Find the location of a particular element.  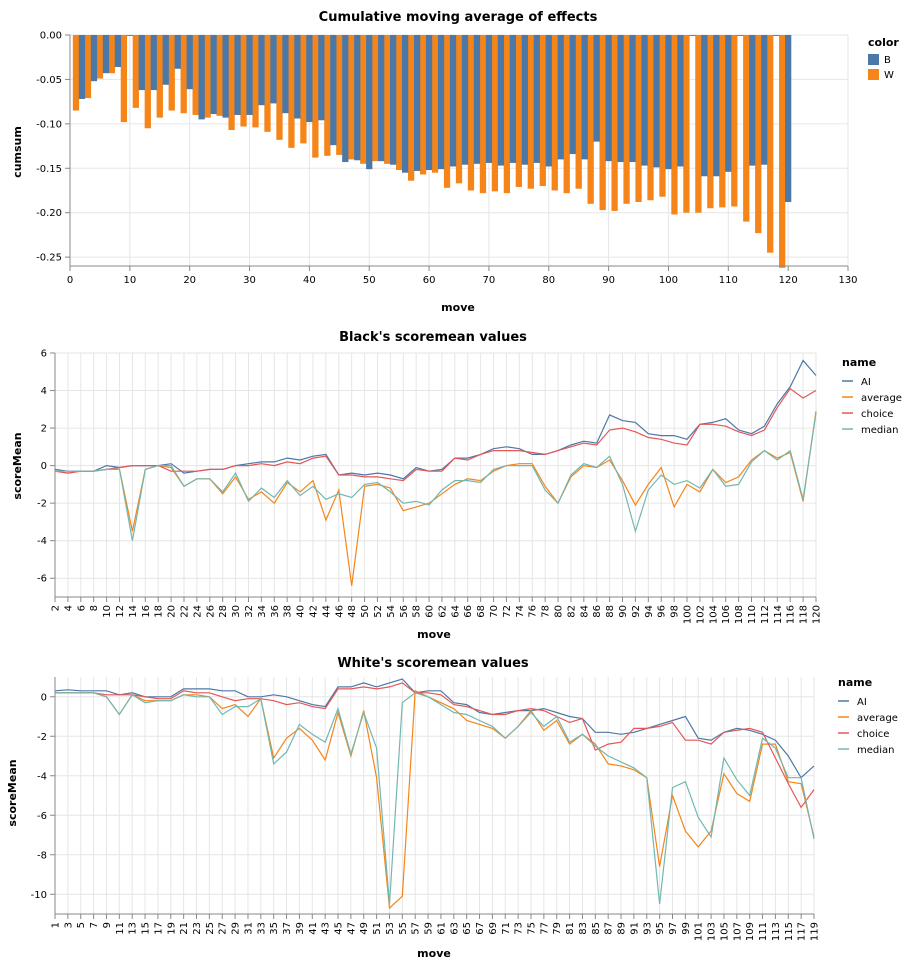

chart1-y-title: cumsum is located at coordinates (17, 152).